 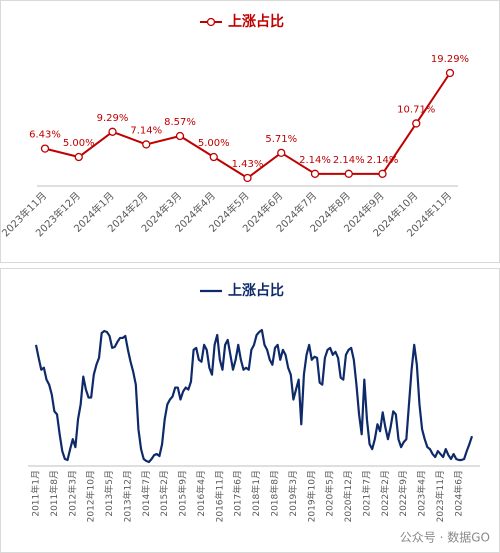 What do you see at coordinates (211, 22) in the screenshot?
I see `legend-marker` at bounding box center [211, 22].